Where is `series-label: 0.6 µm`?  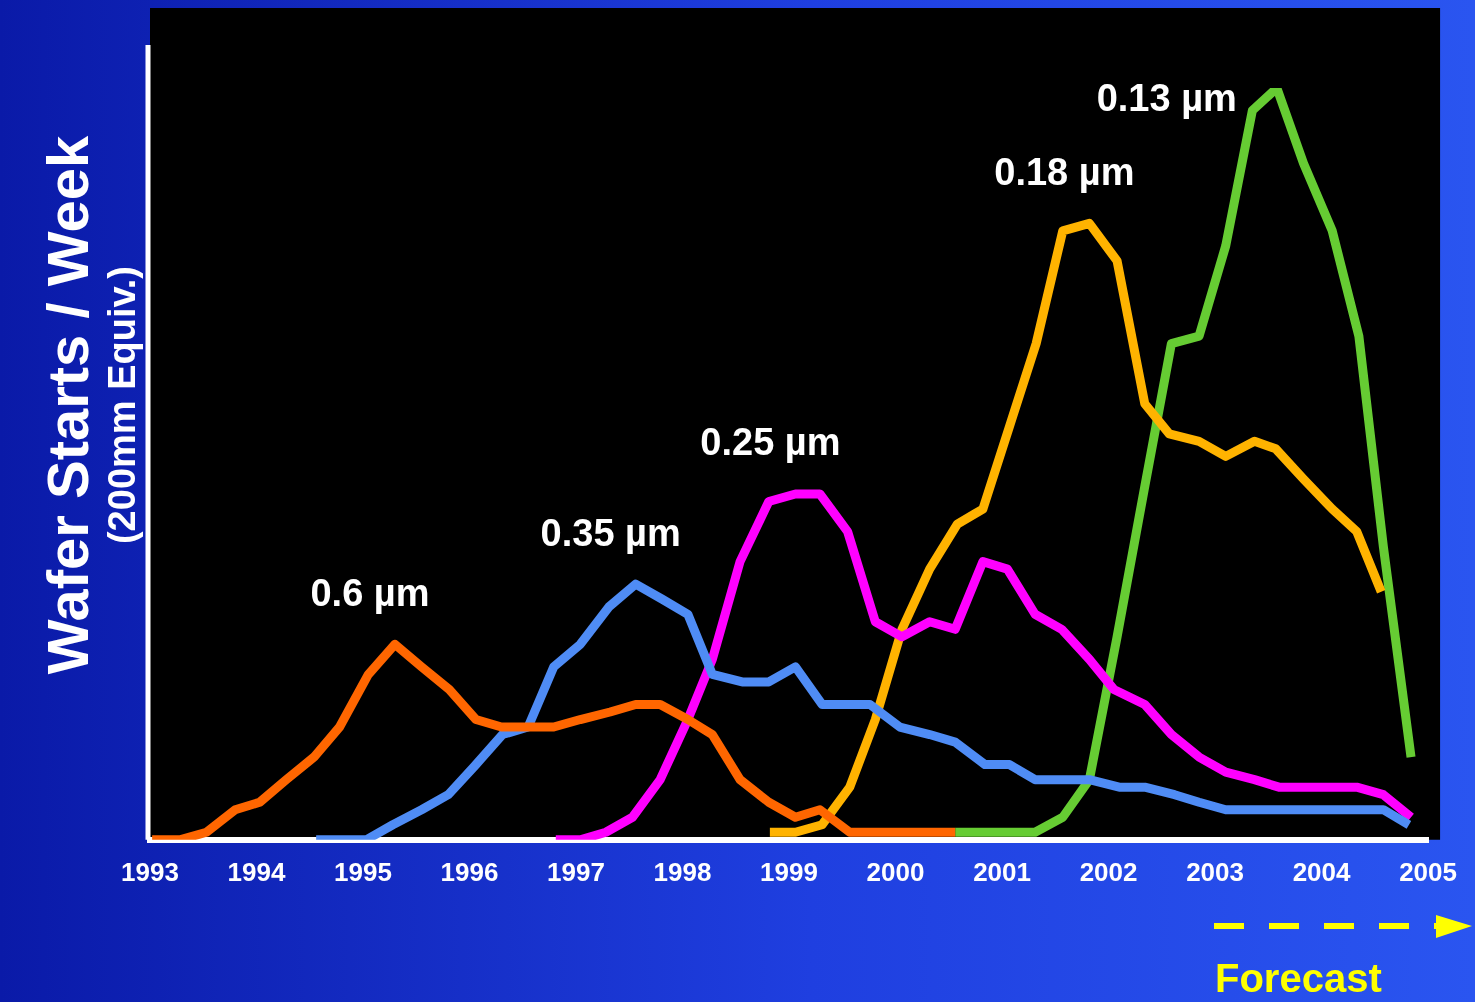
series-label: 0.6 µm is located at coordinates (370, 592).